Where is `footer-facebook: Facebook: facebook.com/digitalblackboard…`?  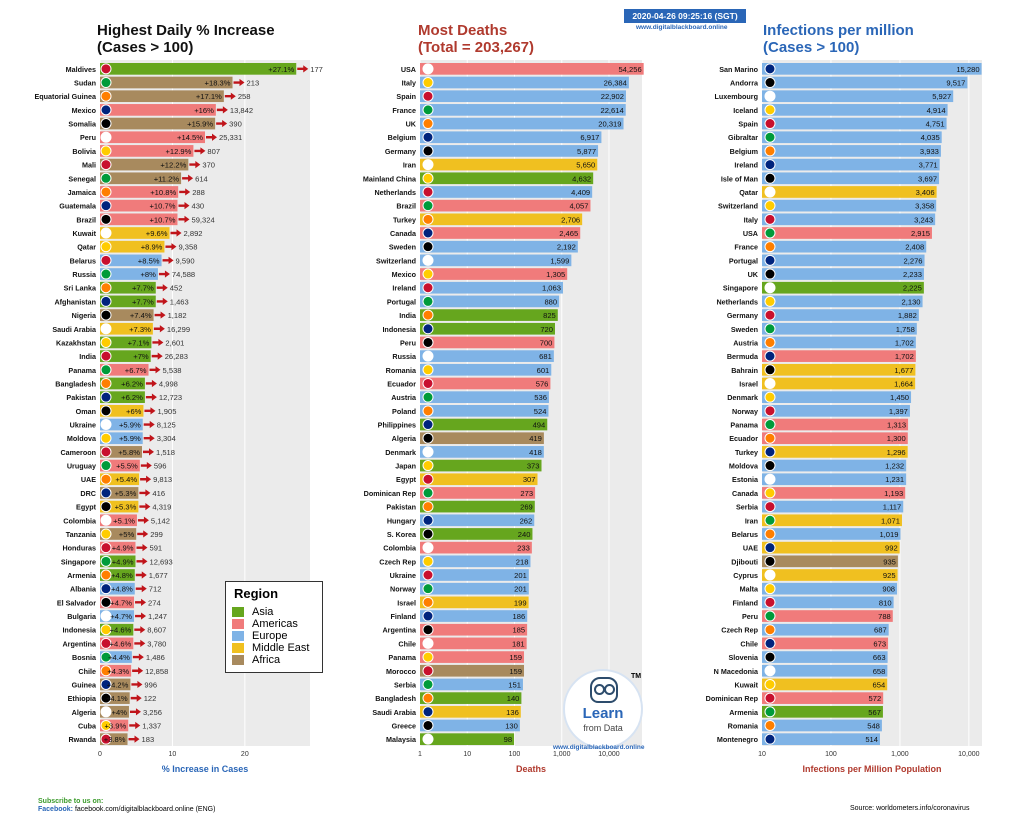 footer-facebook: Facebook: facebook.com/digitalblackboard… is located at coordinates (127, 809).